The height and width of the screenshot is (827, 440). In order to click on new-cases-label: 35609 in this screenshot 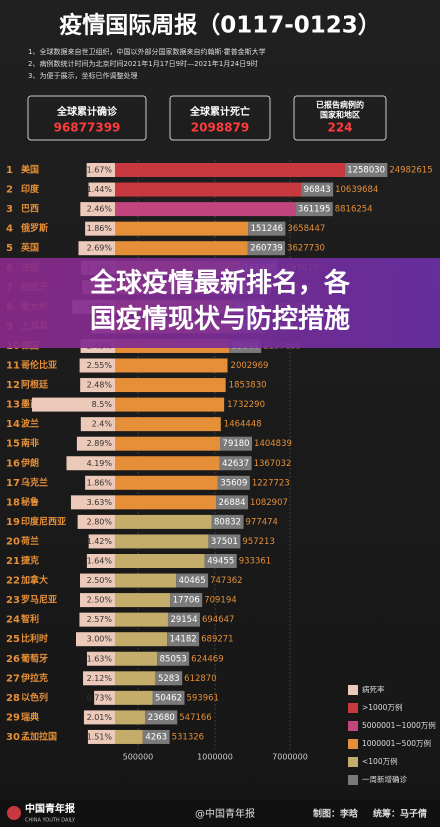, I will do `click(233, 483)`.